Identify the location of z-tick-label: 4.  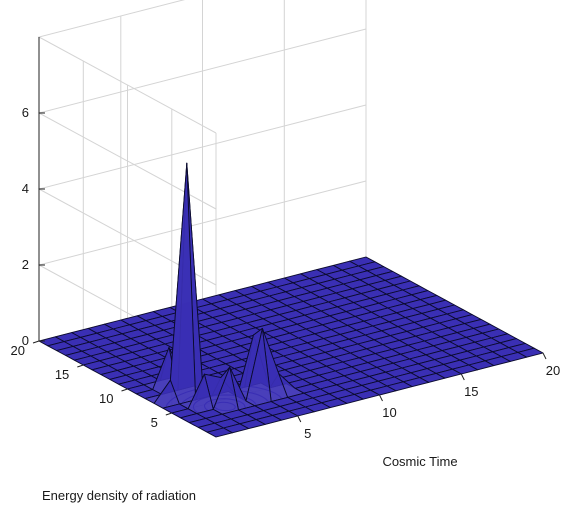
(25, 188).